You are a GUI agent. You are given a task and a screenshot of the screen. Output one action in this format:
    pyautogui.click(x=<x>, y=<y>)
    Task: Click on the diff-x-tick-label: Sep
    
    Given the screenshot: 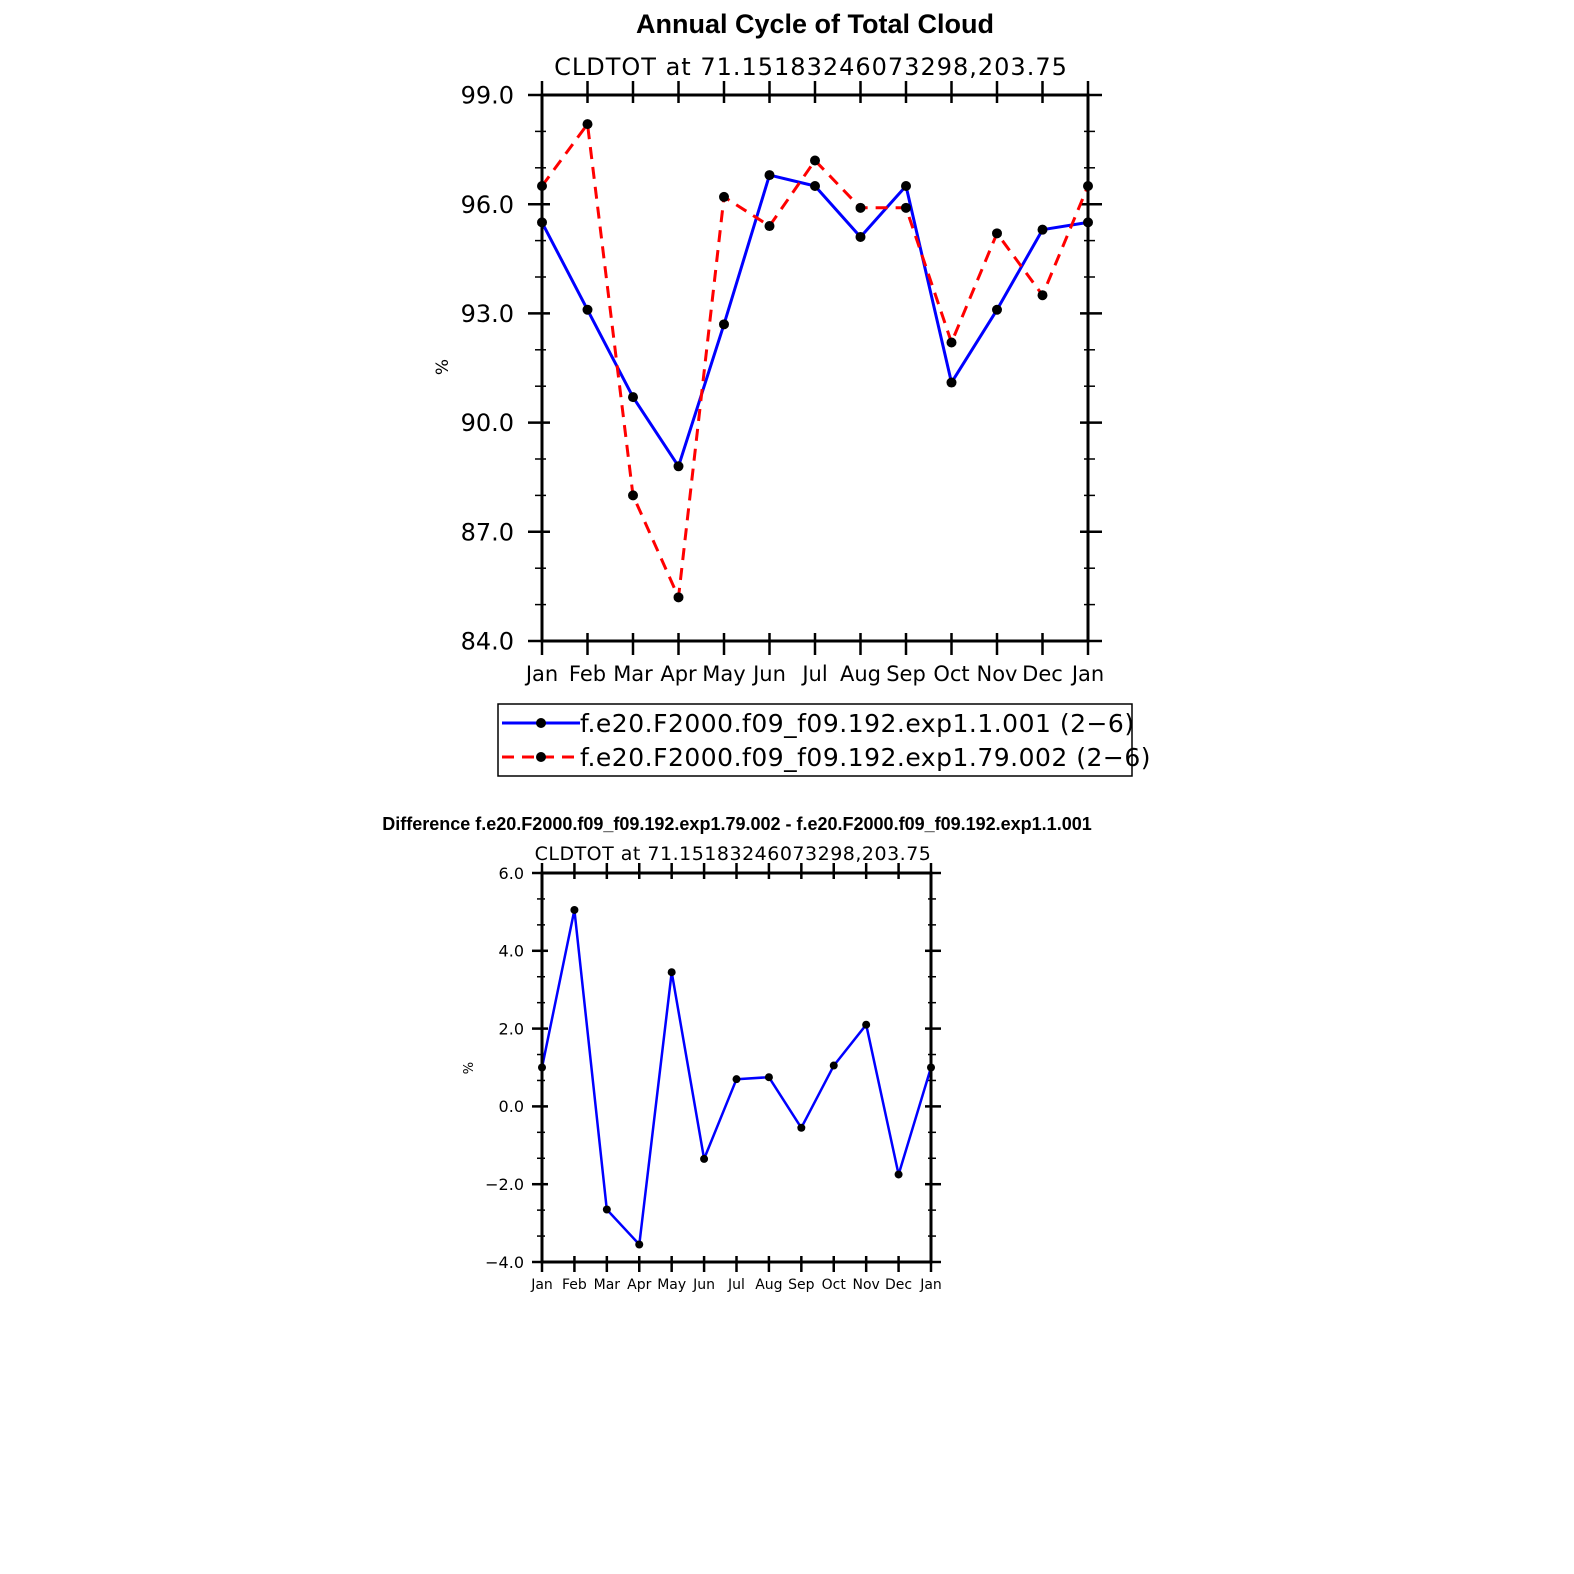 What is the action you would take?
    pyautogui.click(x=801, y=1285)
    